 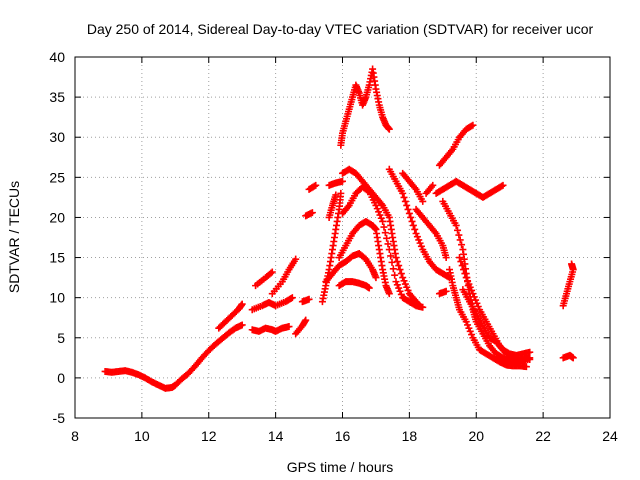 What do you see at coordinates (57, 97) in the screenshot?
I see `y-tick-label: 35` at bounding box center [57, 97].